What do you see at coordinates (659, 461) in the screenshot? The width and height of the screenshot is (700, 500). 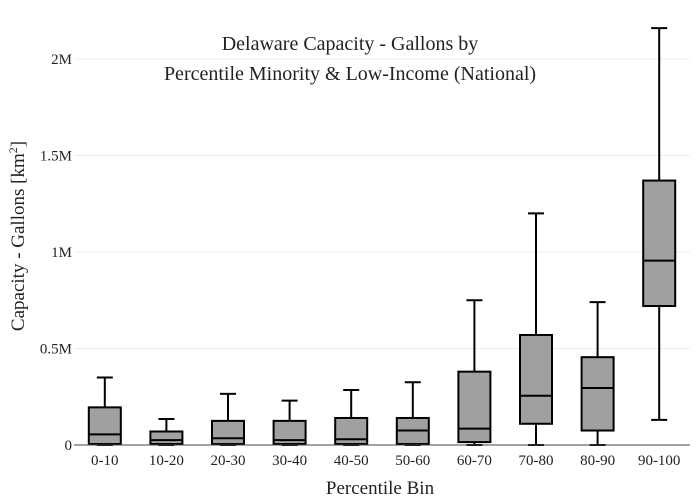 I see `x-tick-label: 90-100` at bounding box center [659, 461].